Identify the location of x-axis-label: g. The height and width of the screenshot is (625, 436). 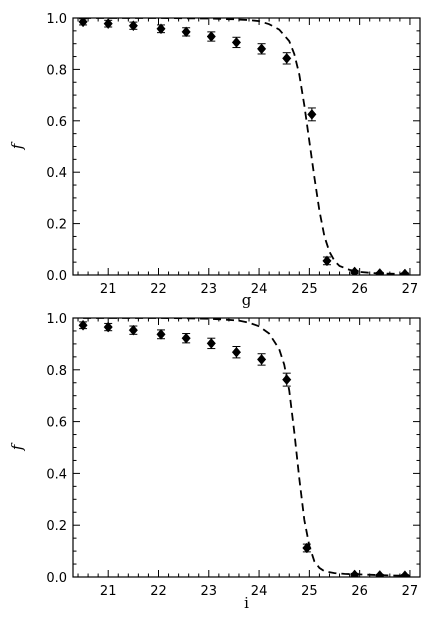
(247, 300).